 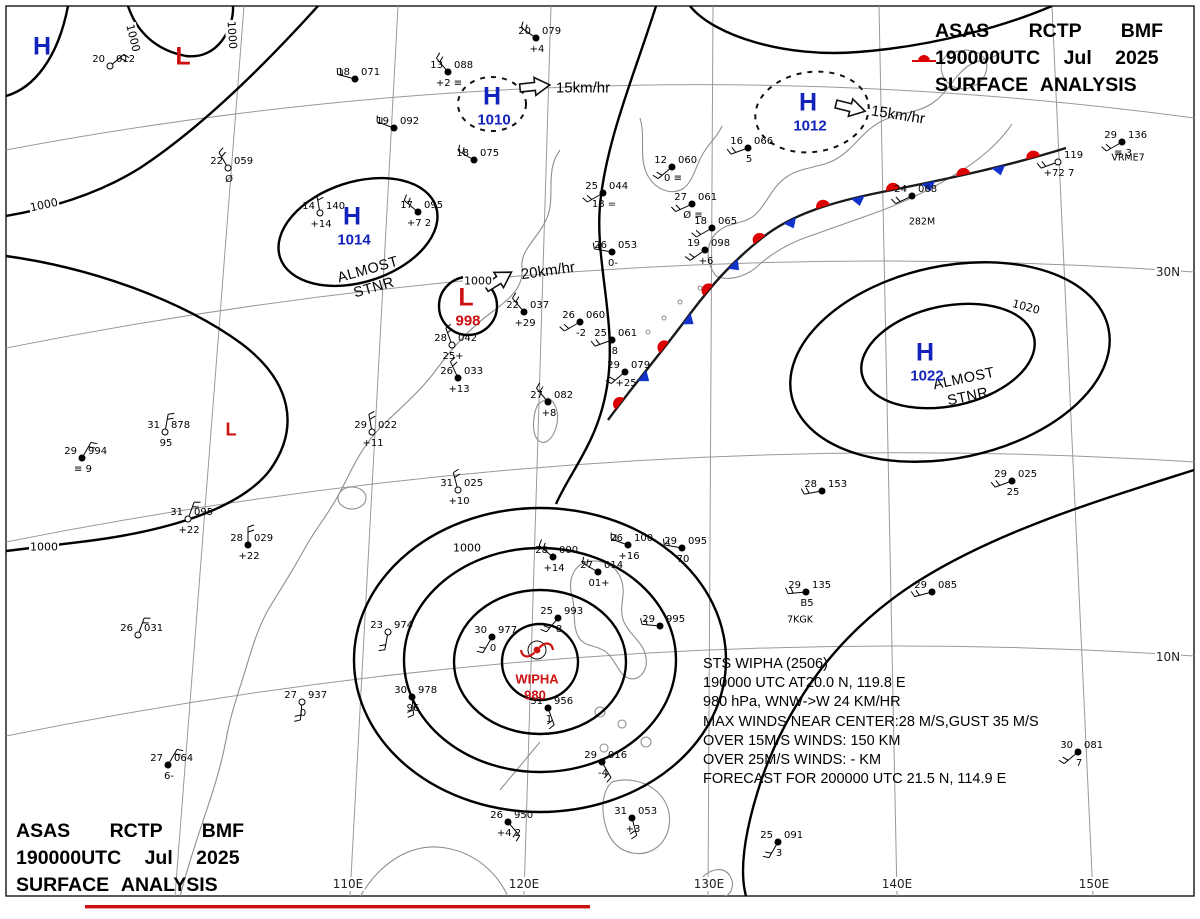 What do you see at coordinates (736, 141) in the screenshot?
I see `station-text: 16` at bounding box center [736, 141].